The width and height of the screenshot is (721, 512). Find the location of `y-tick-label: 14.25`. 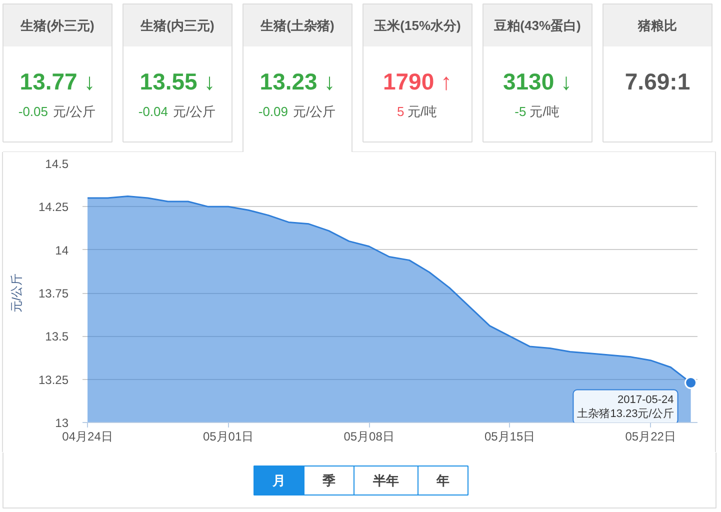

y-tick-label: 14.25 is located at coordinates (53, 207).